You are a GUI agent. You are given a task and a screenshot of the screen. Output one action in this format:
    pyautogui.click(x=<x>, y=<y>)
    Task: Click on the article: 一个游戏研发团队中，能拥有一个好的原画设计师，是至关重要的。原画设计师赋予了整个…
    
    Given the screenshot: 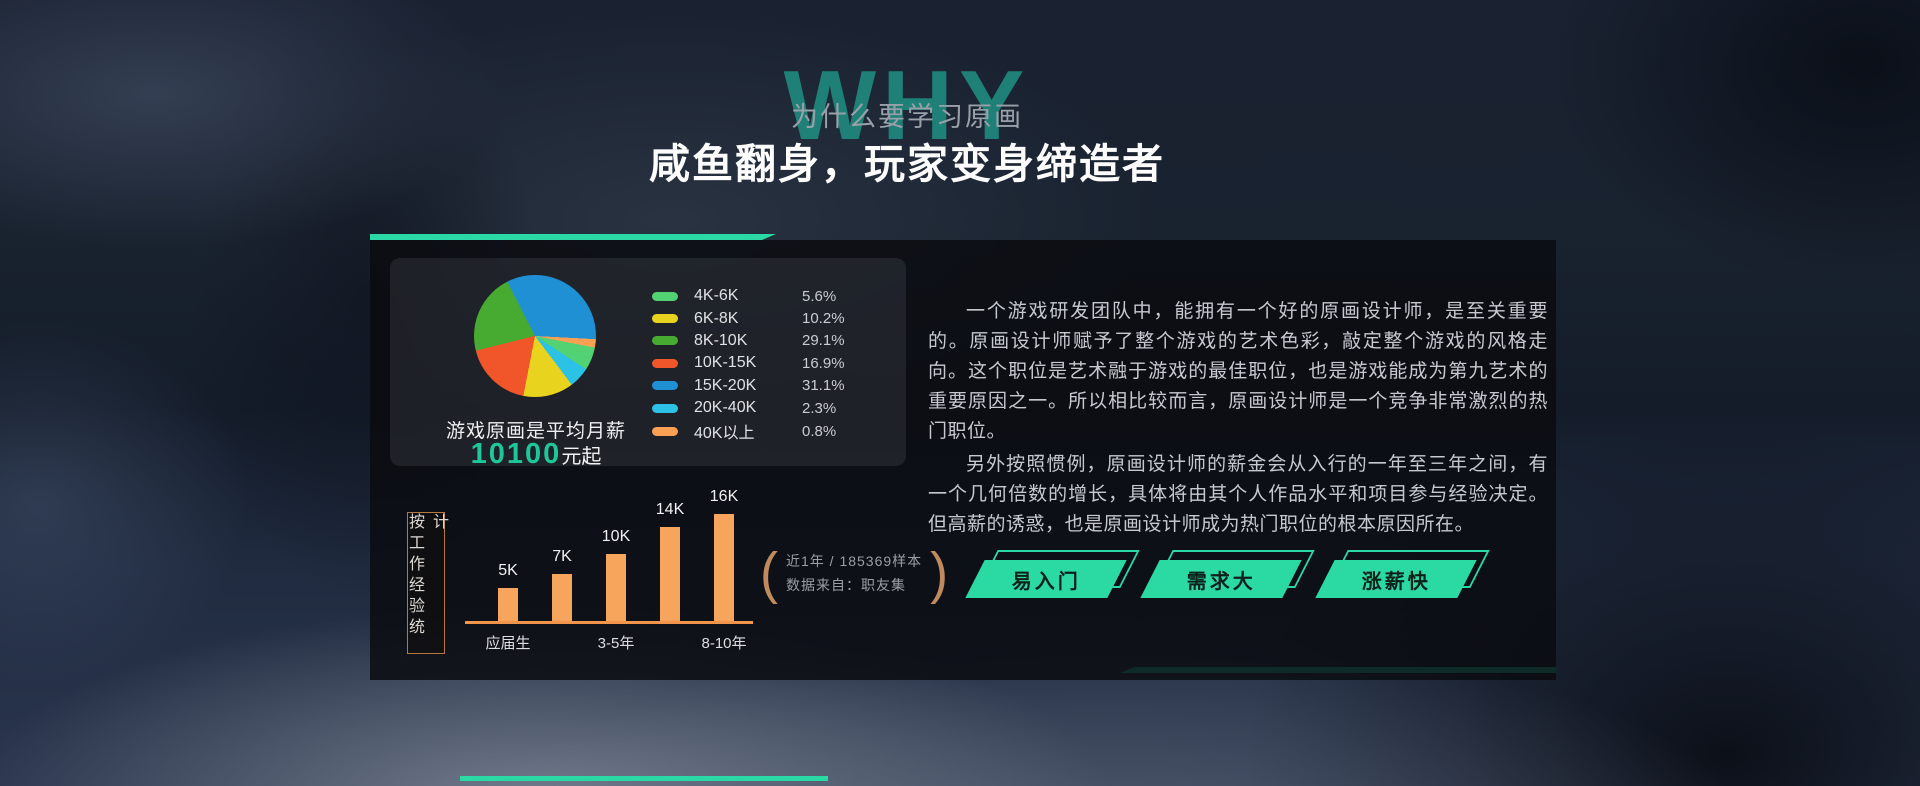 What is the action you would take?
    pyautogui.click(x=1238, y=418)
    